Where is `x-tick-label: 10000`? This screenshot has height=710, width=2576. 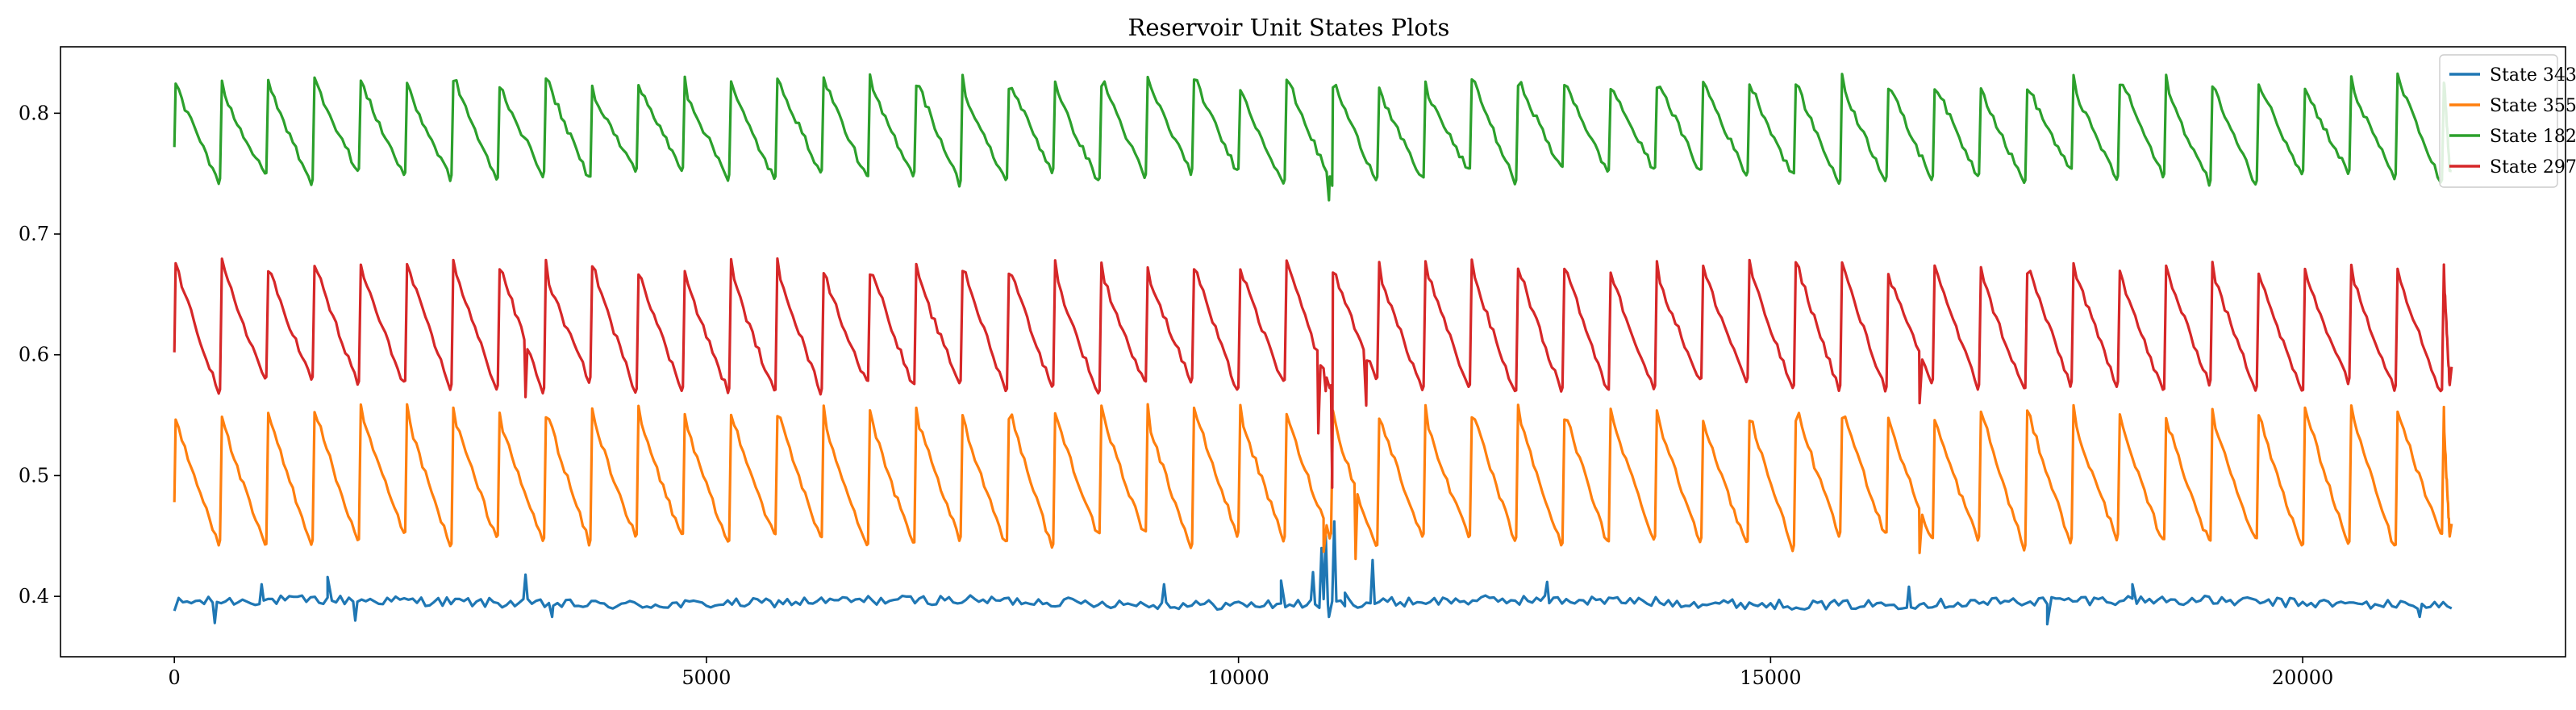
x-tick-label: 10000 is located at coordinates (1238, 677).